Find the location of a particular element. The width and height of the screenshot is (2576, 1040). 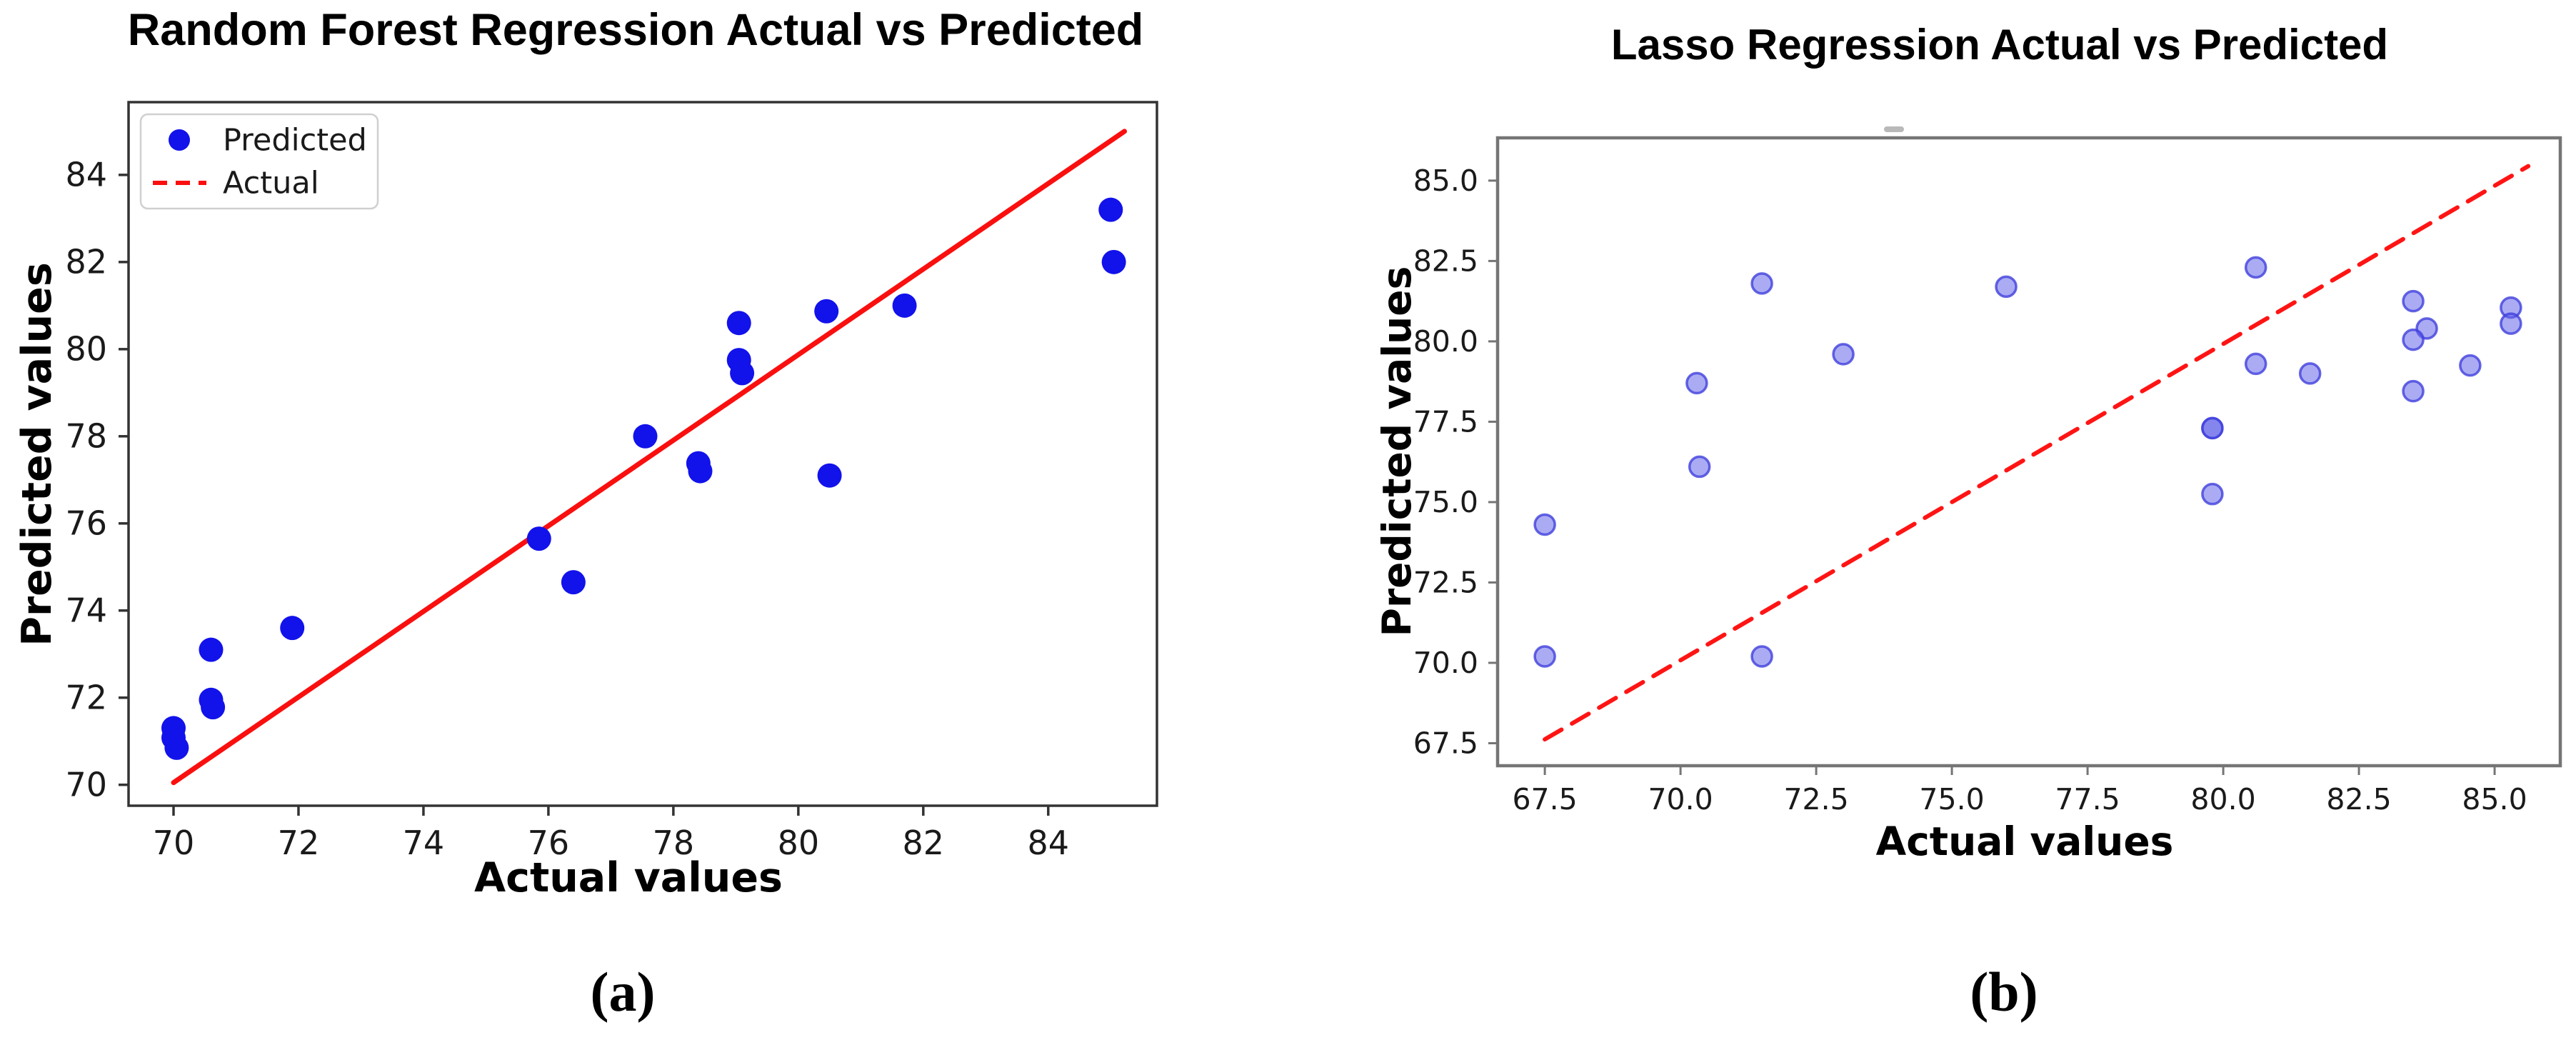

y-tick-label: 80 is located at coordinates (86, 348).